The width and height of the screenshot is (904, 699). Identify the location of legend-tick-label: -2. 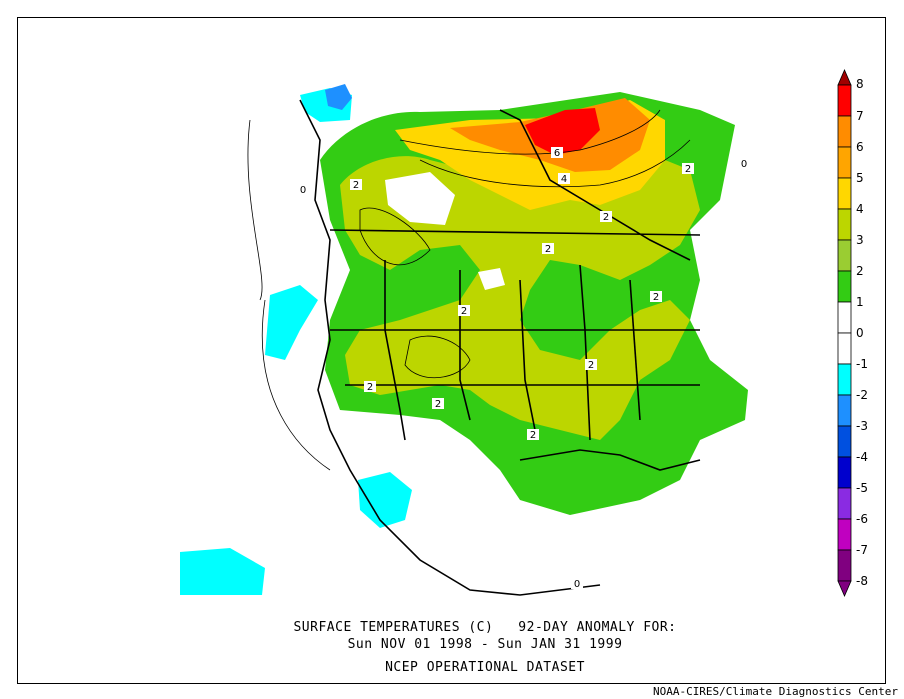
(862, 395).